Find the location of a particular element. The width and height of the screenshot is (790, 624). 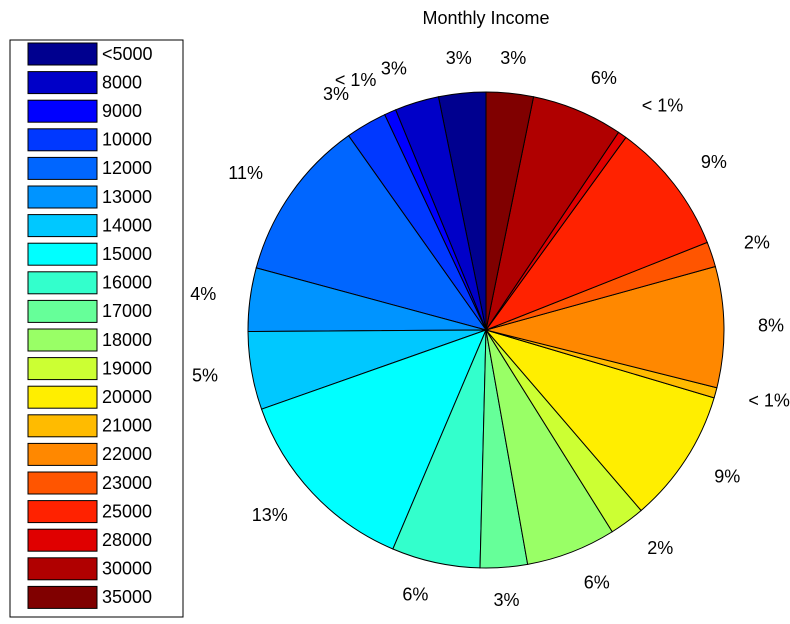

legend-label: 16000 is located at coordinates (127, 283).